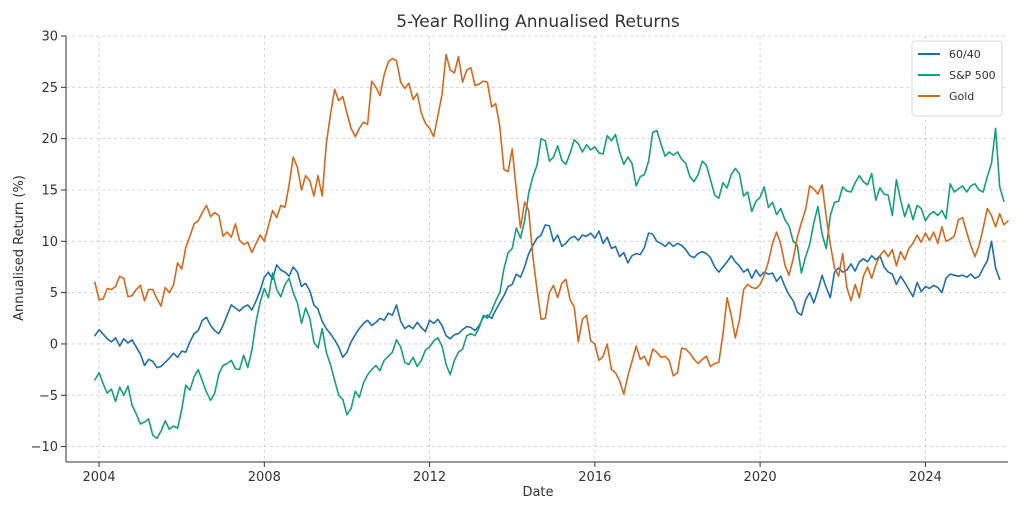 The width and height of the screenshot is (1024, 512). Describe the element at coordinates (537, 492) in the screenshot. I see `x-axis-label: Date` at that location.